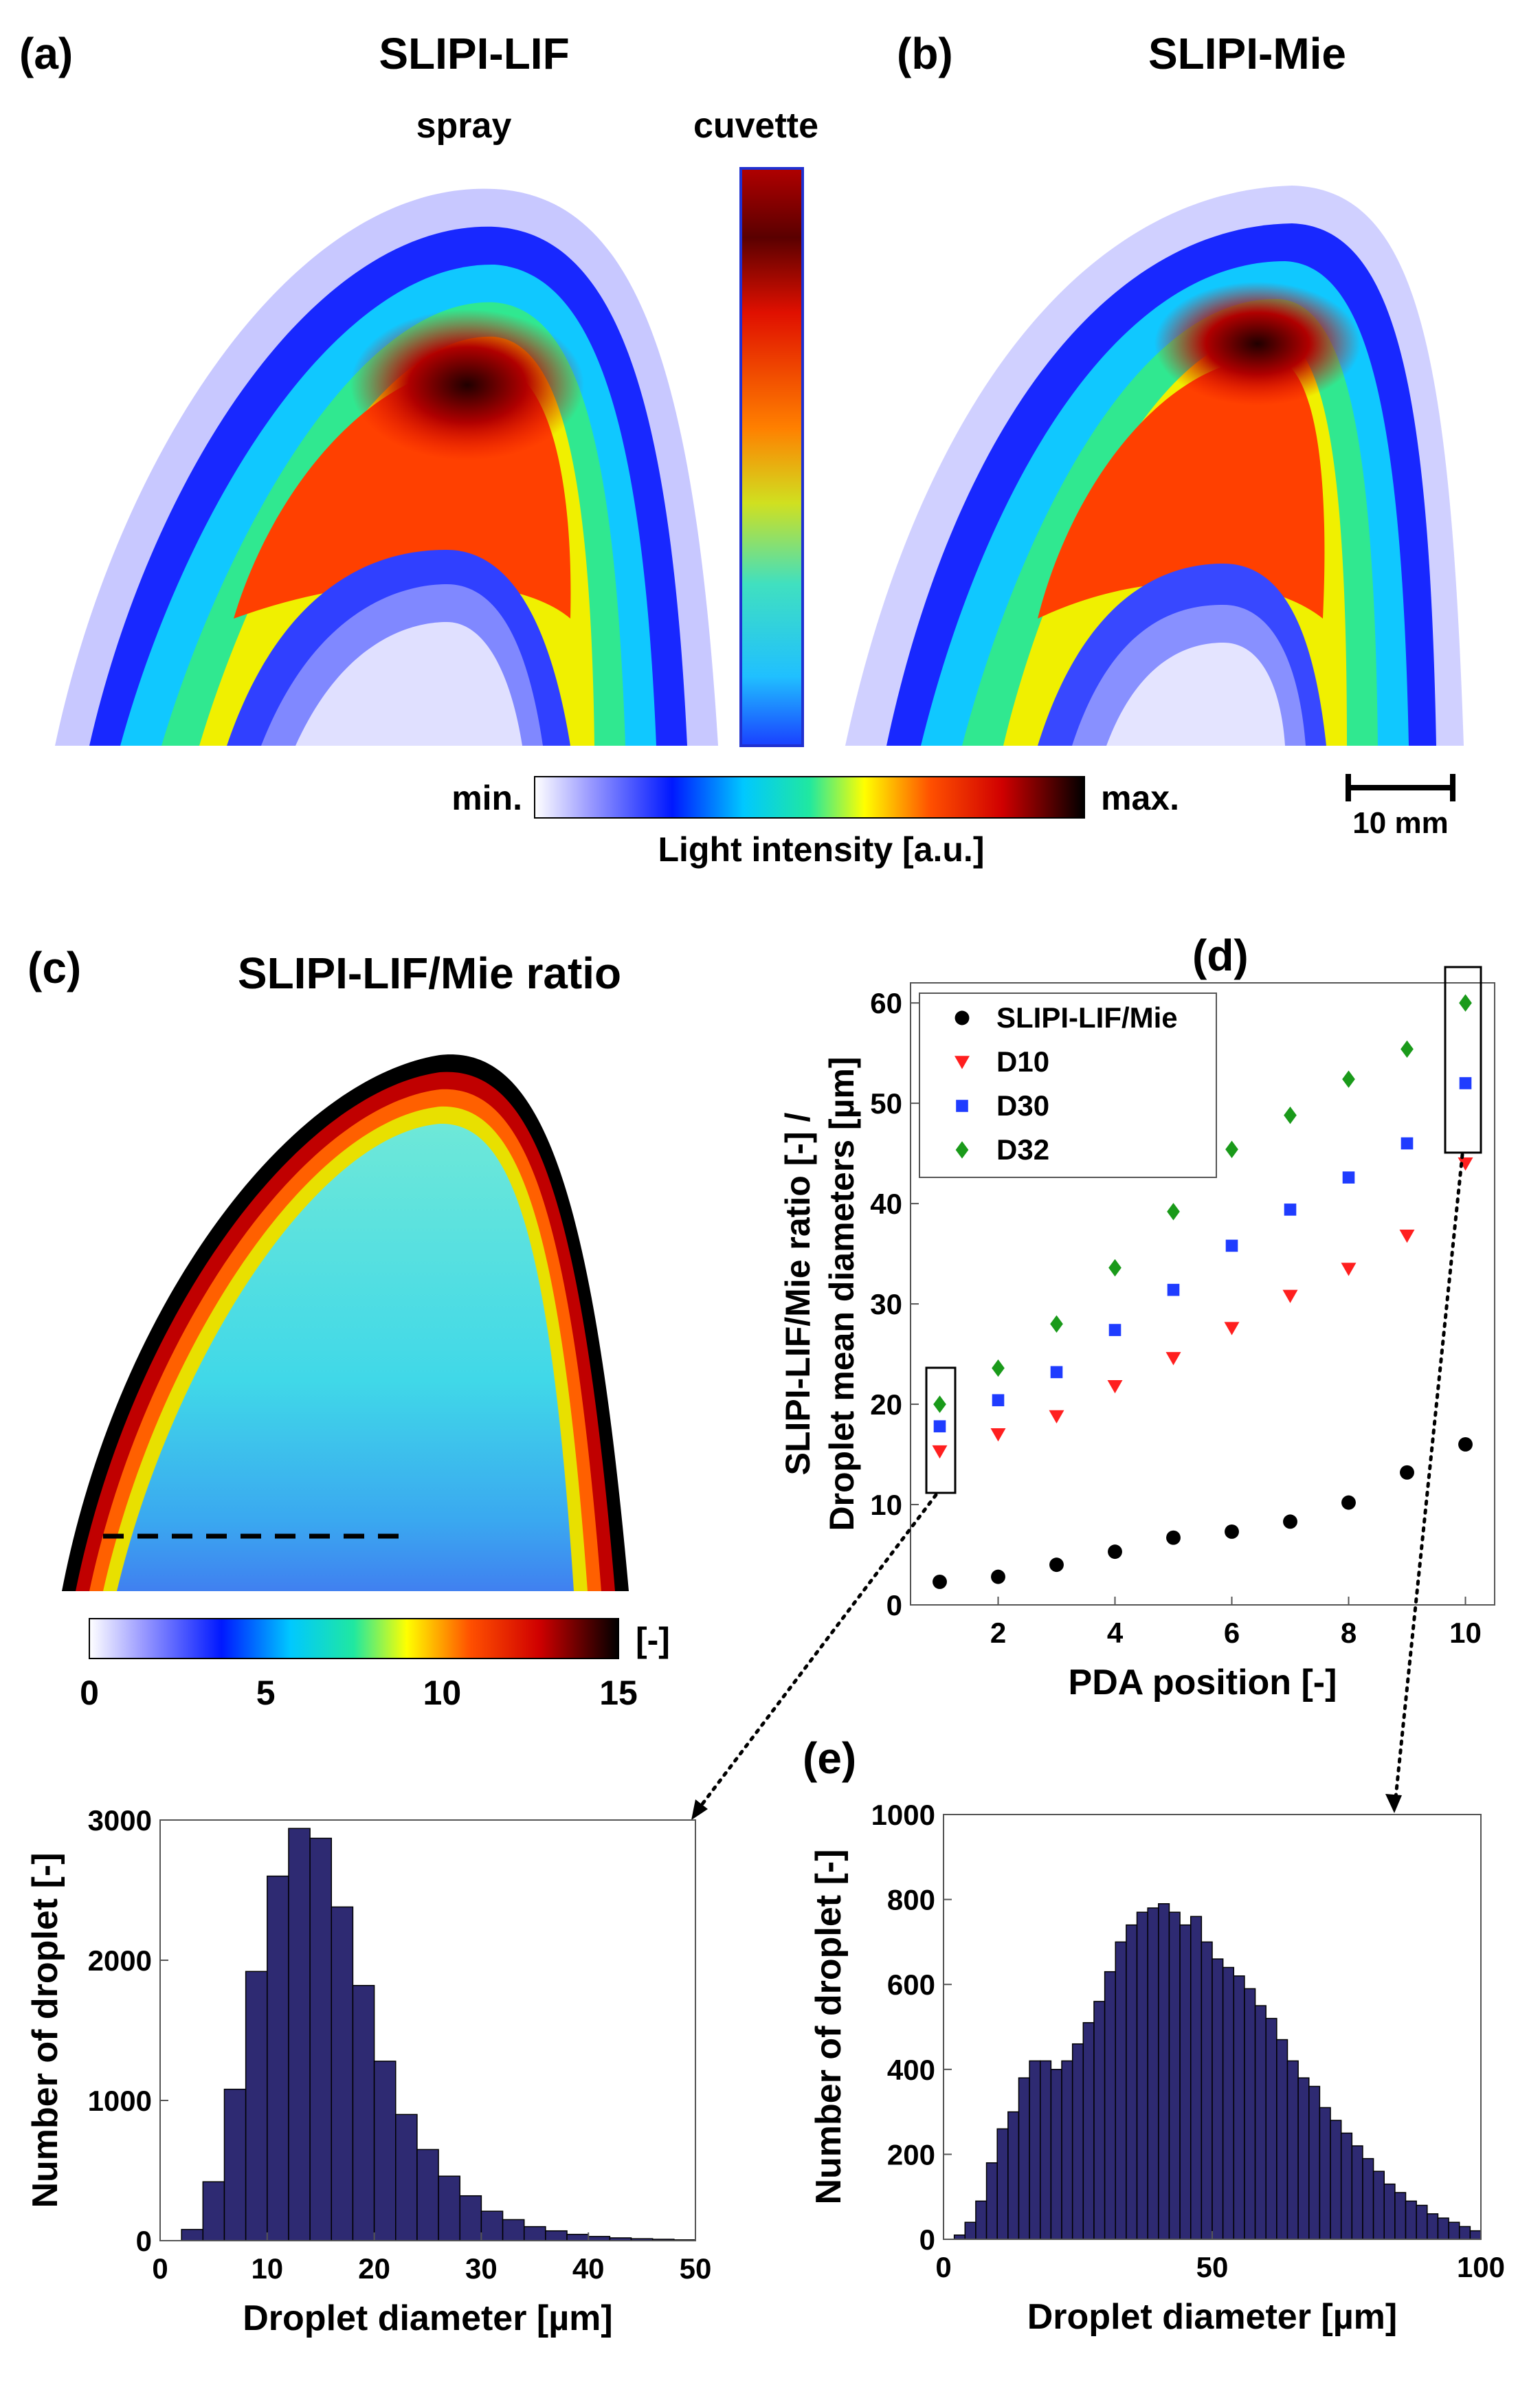  Describe the element at coordinates (1481, 2267) in the screenshot. I see `chart-h2-xtick-label: 100` at that location.